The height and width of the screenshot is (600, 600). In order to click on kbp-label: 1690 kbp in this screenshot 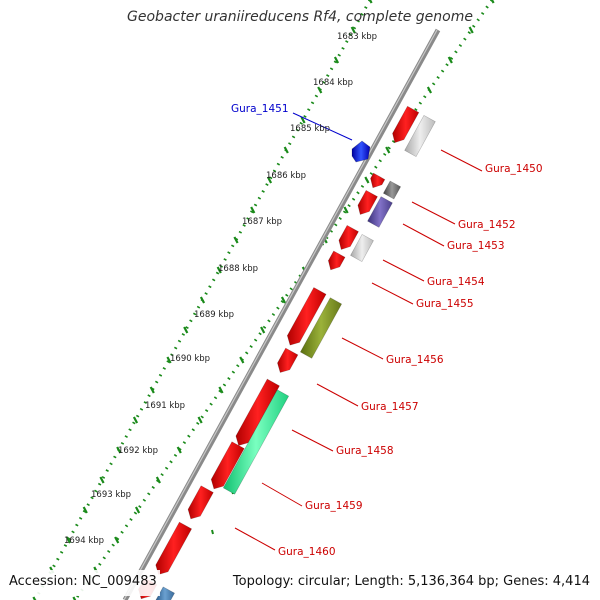, I will do `click(190, 359)`.